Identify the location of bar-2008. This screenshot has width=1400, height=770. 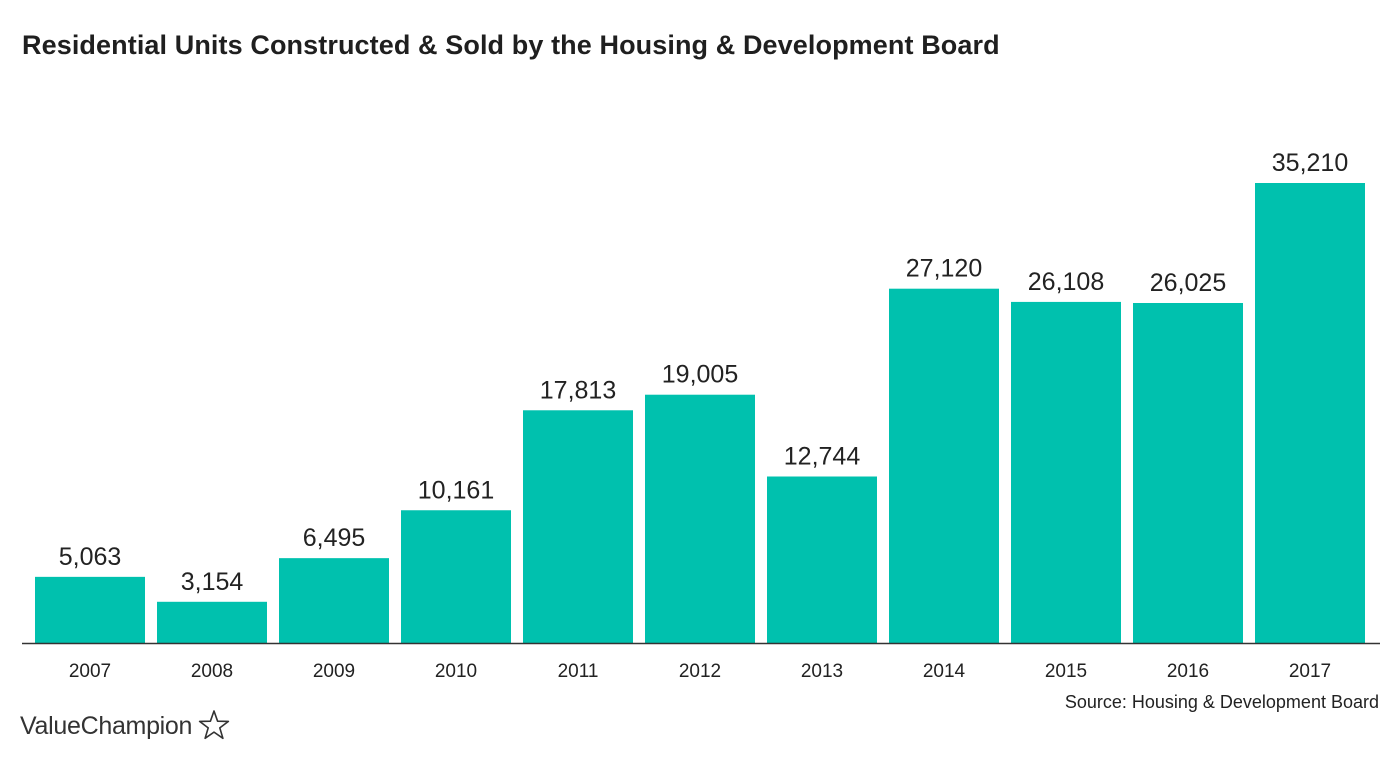
(212, 622).